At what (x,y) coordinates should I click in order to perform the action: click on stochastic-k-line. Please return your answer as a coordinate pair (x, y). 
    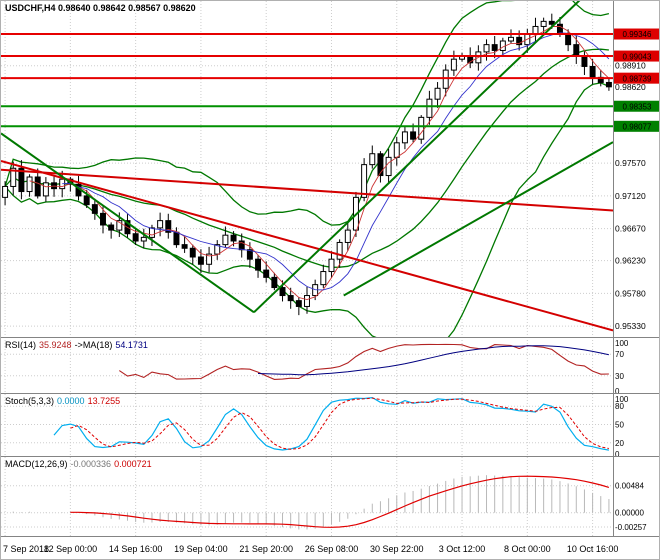
    Looking at the image, I should click on (331, 423).